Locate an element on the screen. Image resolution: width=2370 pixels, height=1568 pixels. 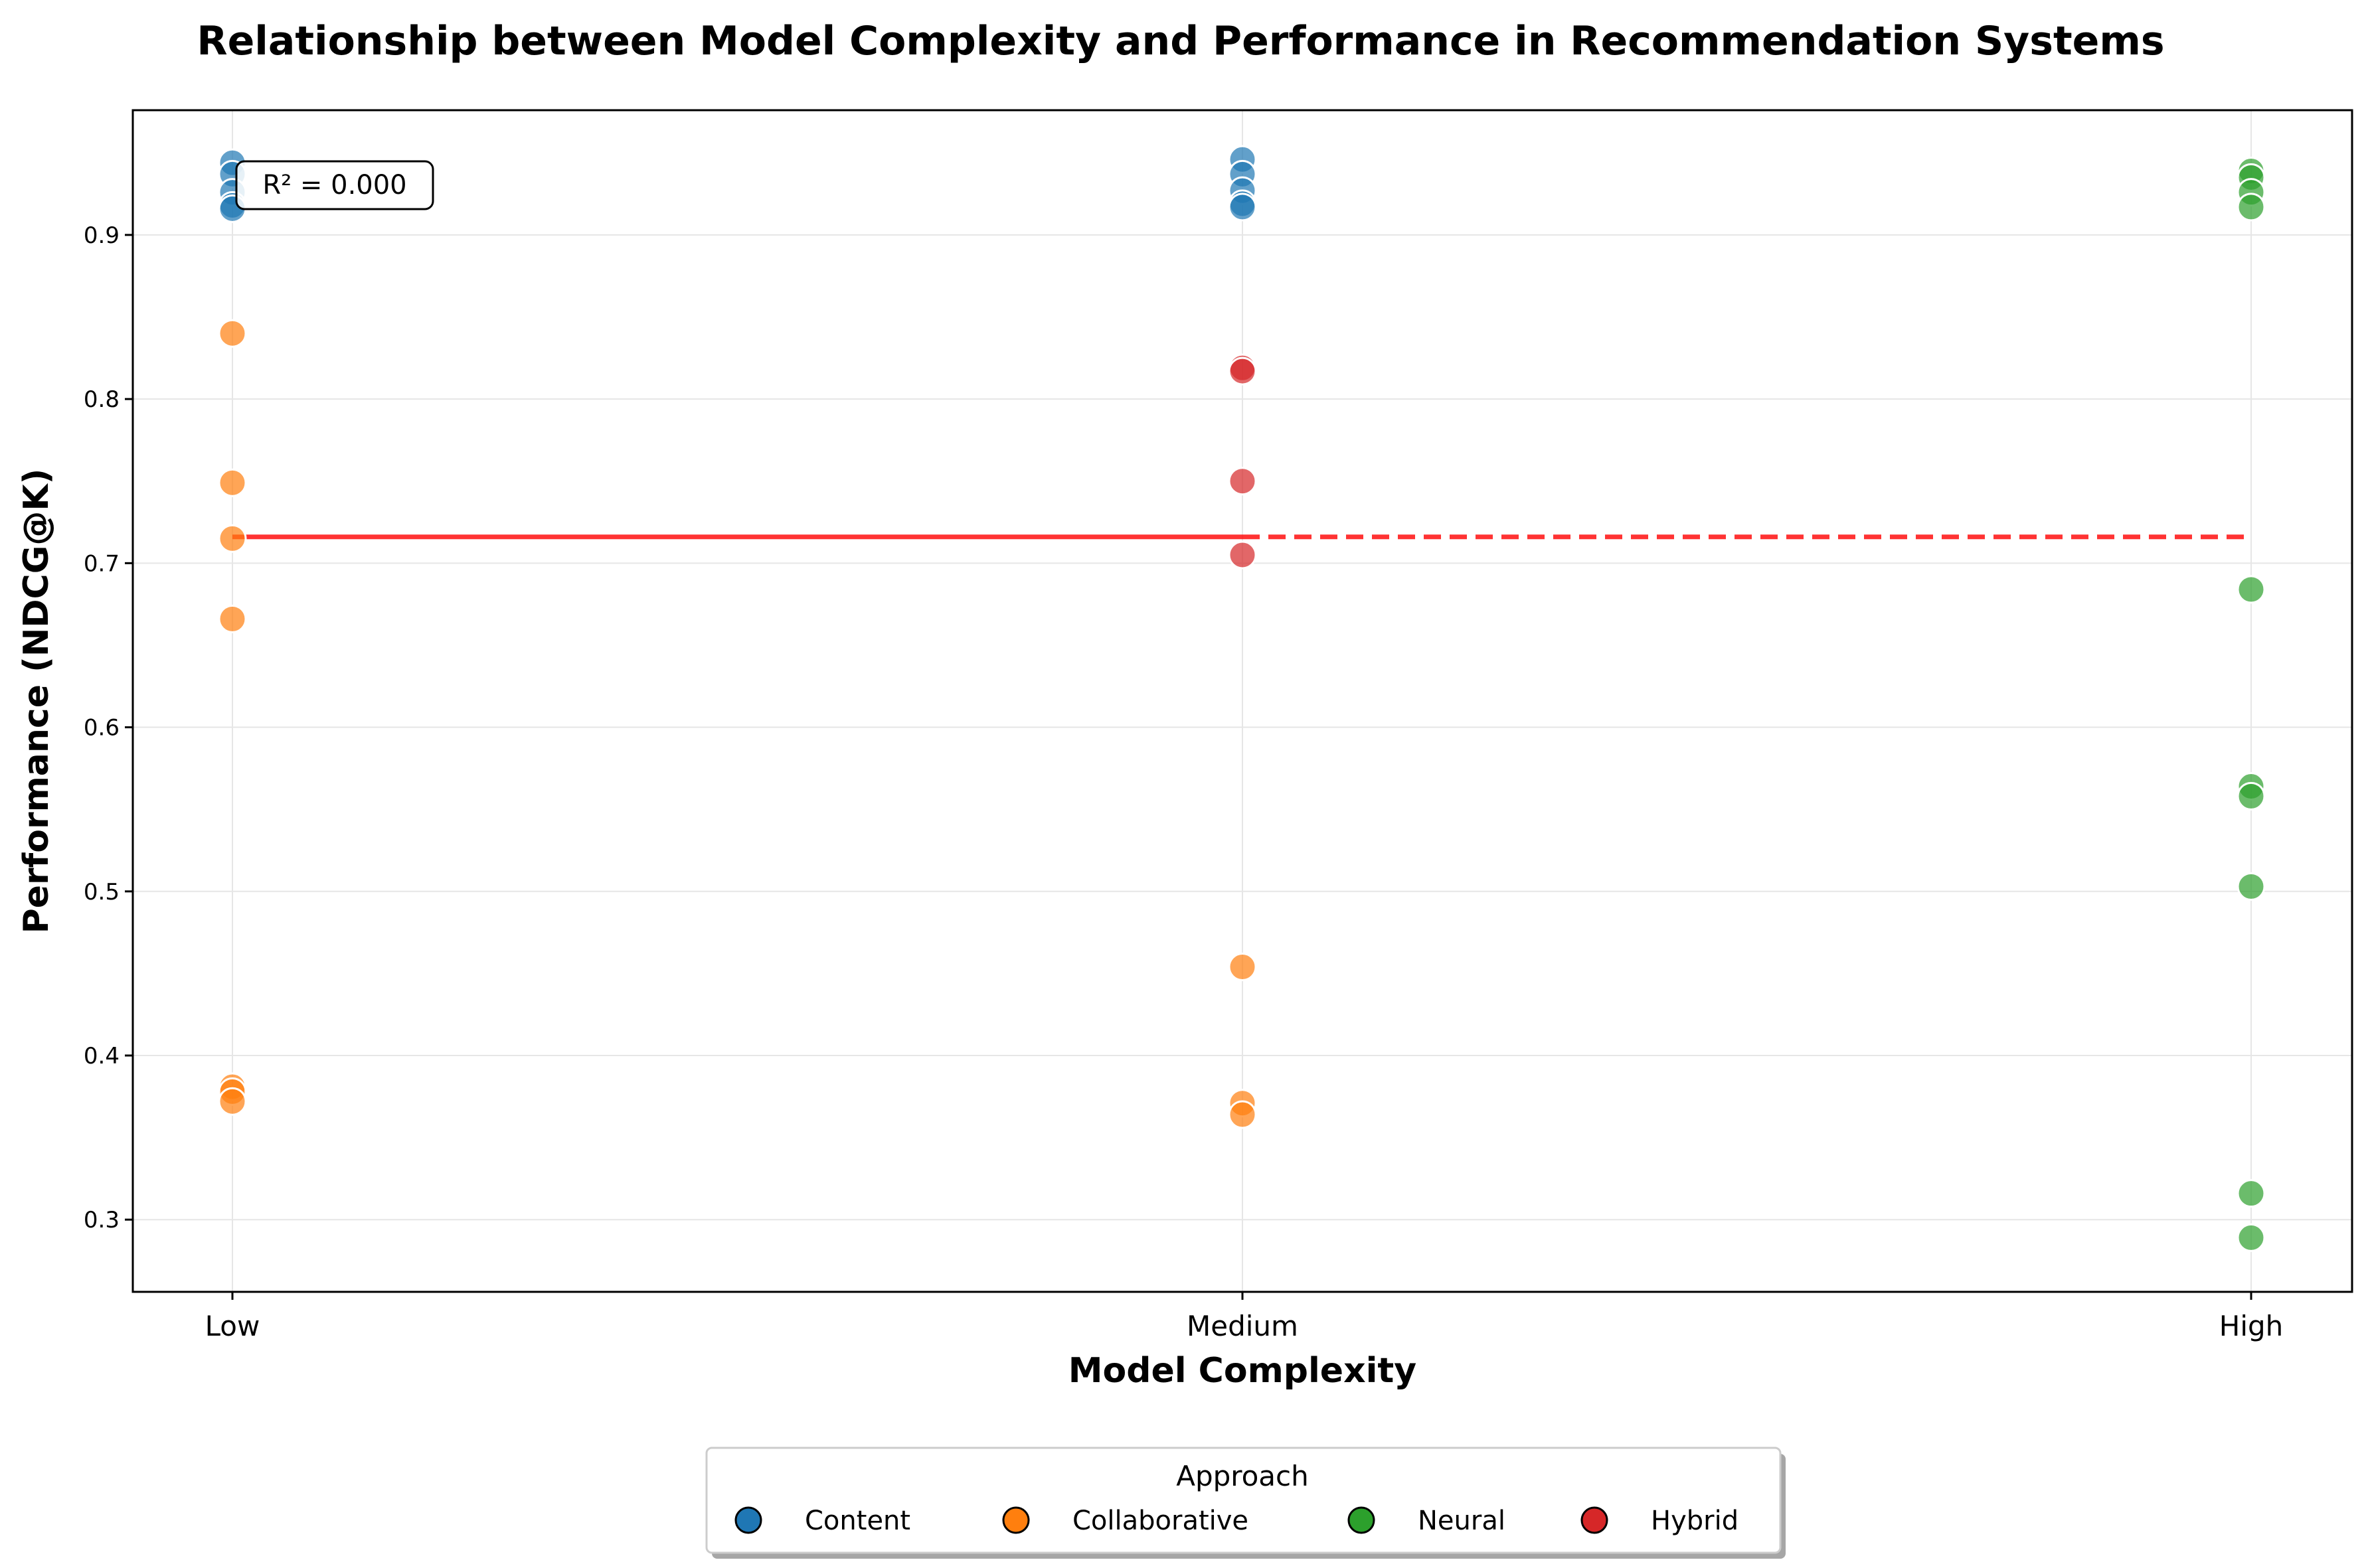
annotation-text: R² = 0.000 is located at coordinates (334, 185).